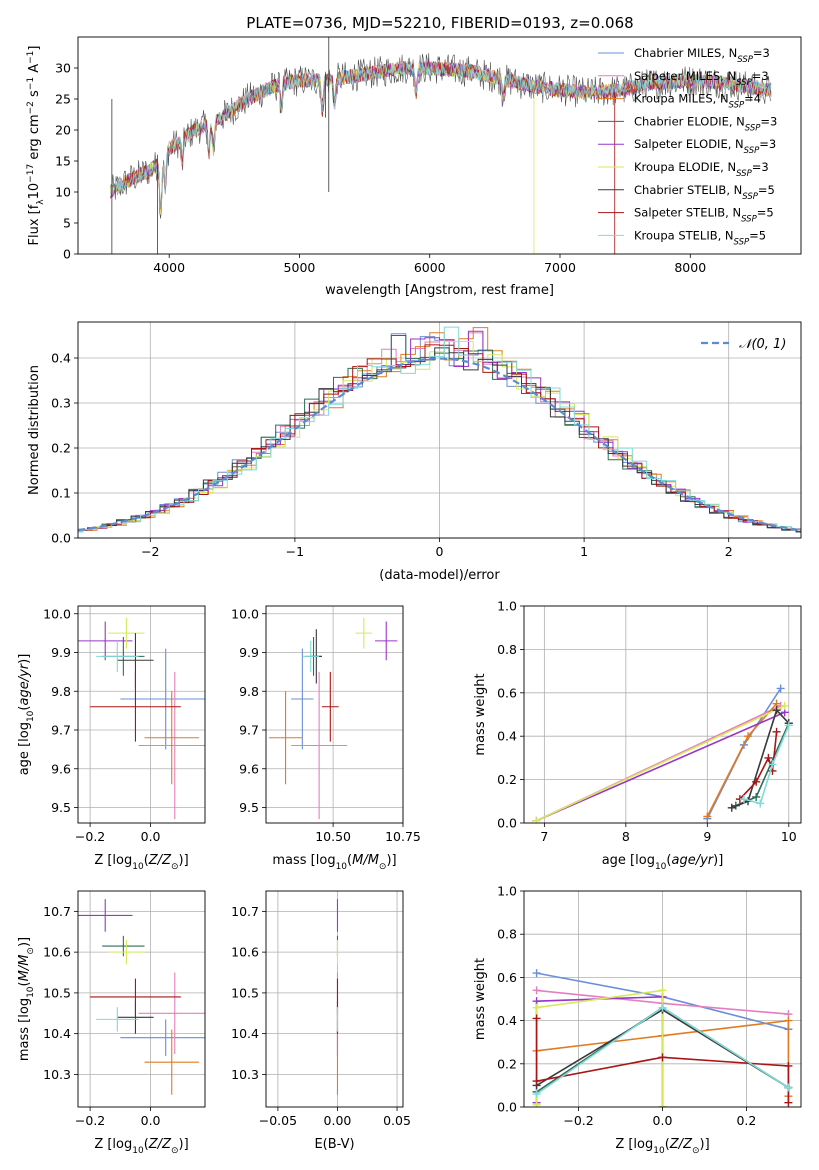 This screenshot has width=819, height=1170. I want to click on weight-vs-Z-frame, so click(662, 999).